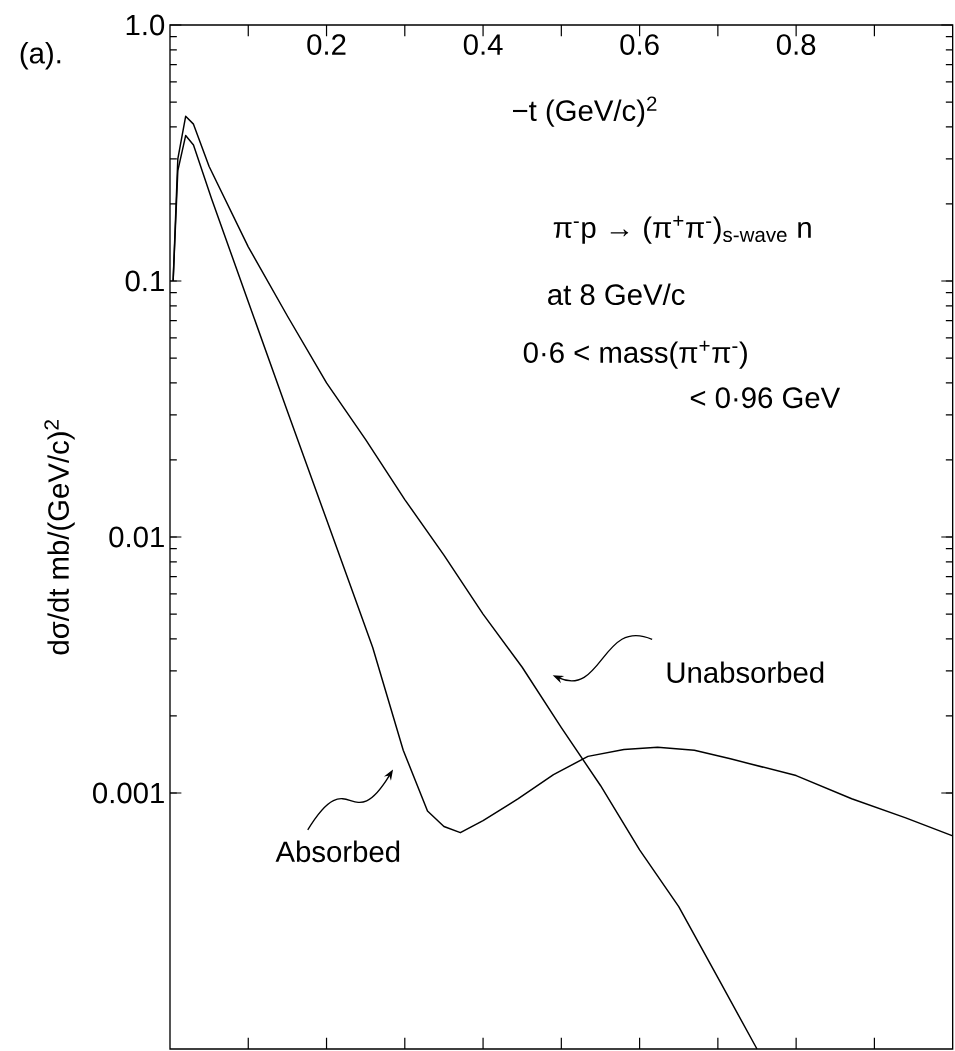  I want to click on x-tick-label: 0.8, so click(796, 44).